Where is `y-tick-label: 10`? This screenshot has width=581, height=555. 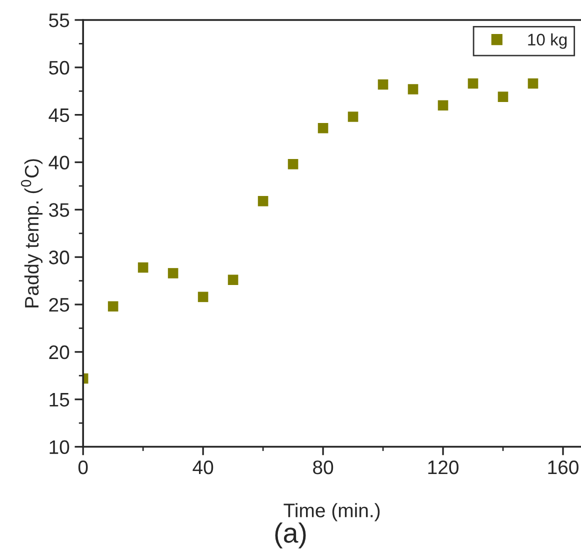
y-tick-label: 10 is located at coordinates (60, 447).